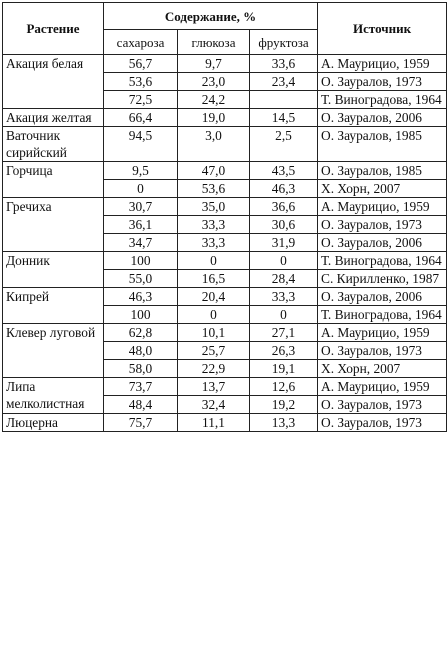 This screenshot has width=448, height=654. Describe the element at coordinates (283, 99) in the screenshot. I see `fructose-cell` at that location.